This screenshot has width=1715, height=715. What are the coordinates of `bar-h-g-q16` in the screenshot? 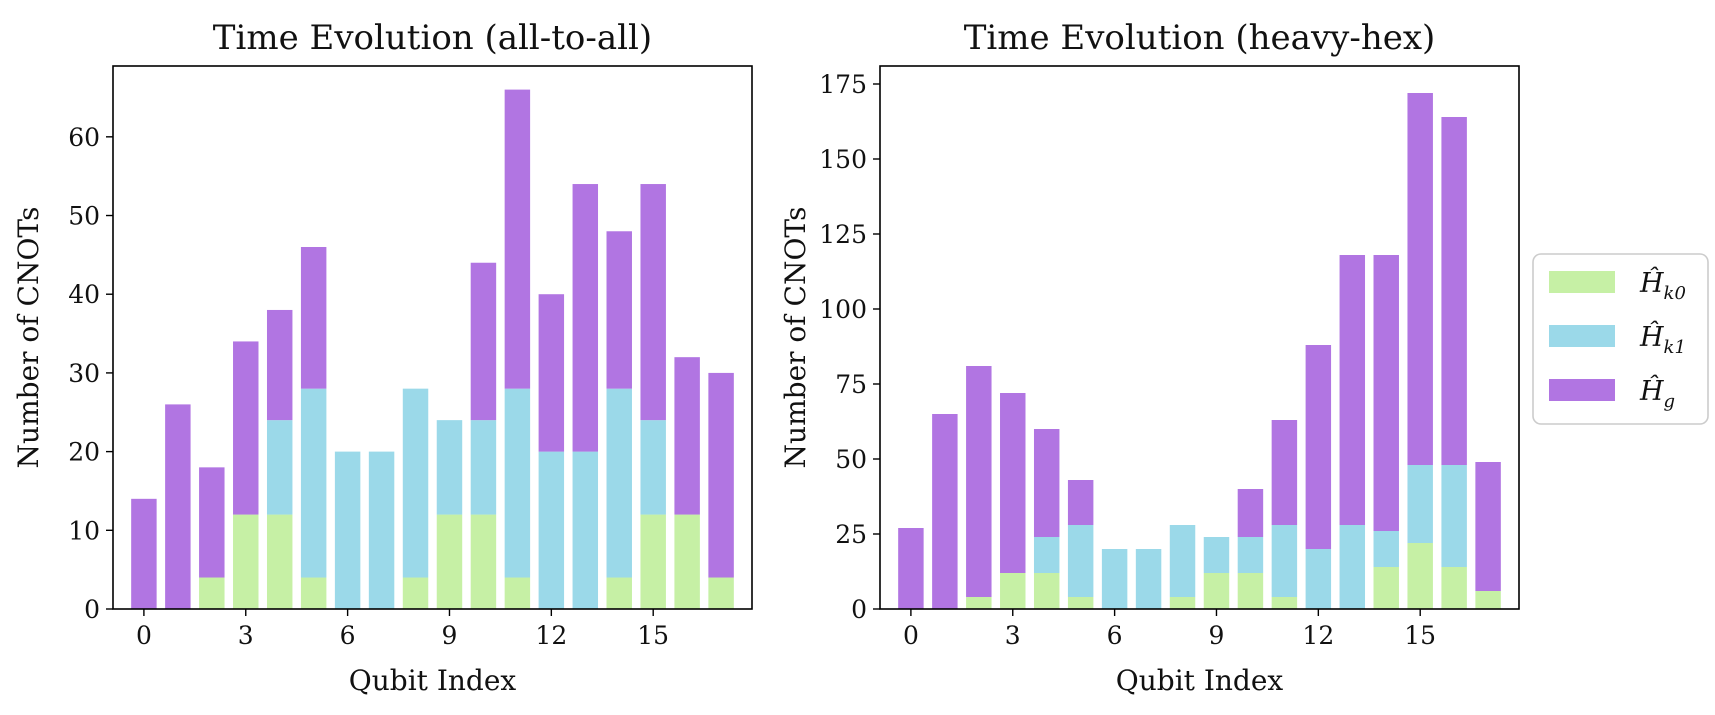 It's located at (687, 436).